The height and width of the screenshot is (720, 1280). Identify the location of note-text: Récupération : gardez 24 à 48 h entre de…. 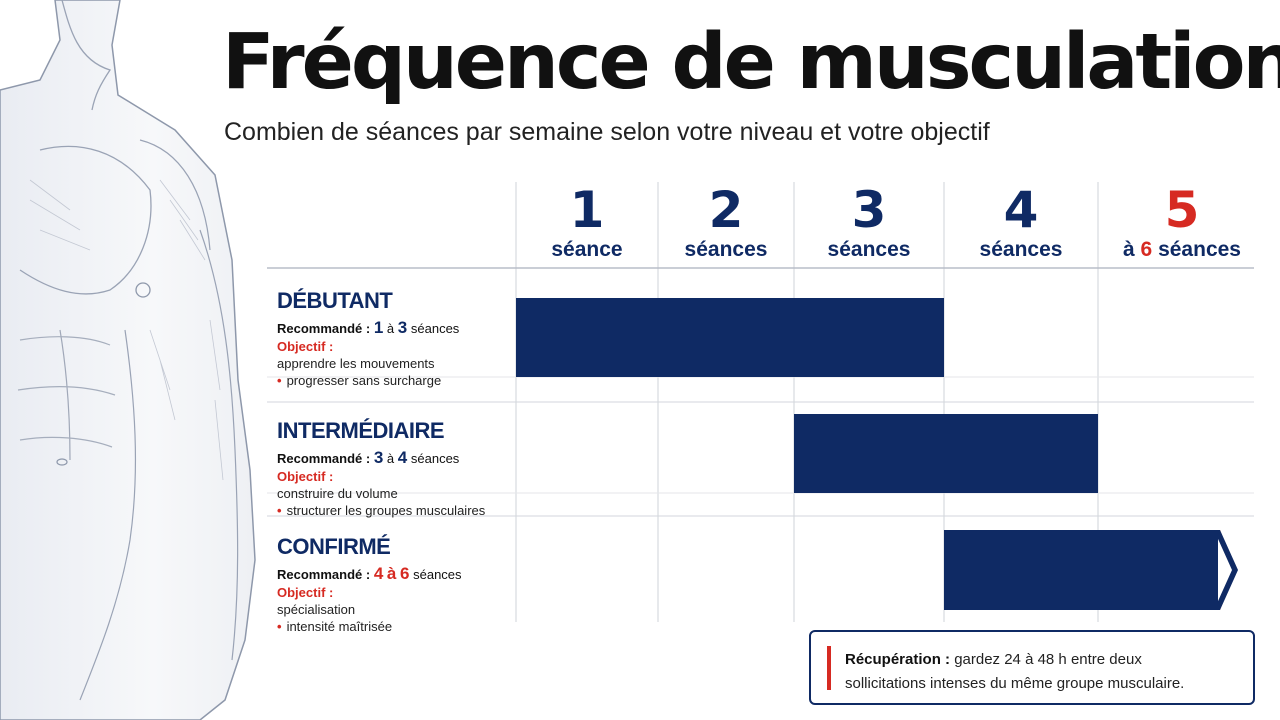
(1014, 672).